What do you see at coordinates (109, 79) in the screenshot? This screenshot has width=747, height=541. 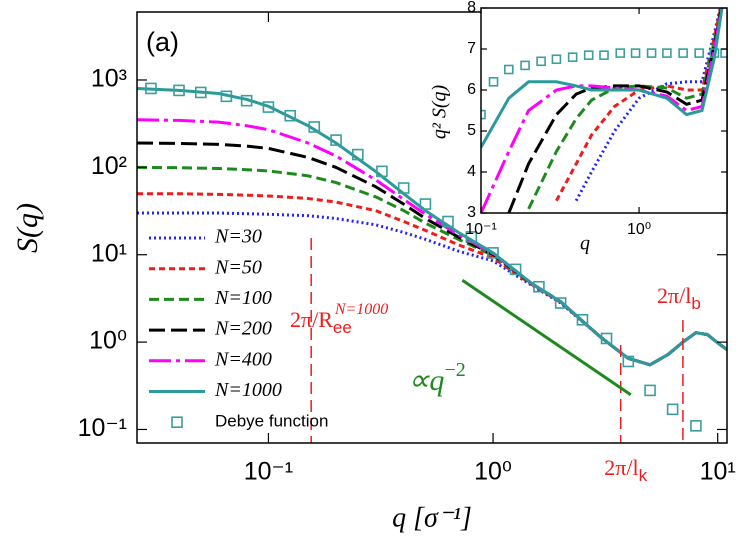 I see `y-tick-label: 10³` at bounding box center [109, 79].